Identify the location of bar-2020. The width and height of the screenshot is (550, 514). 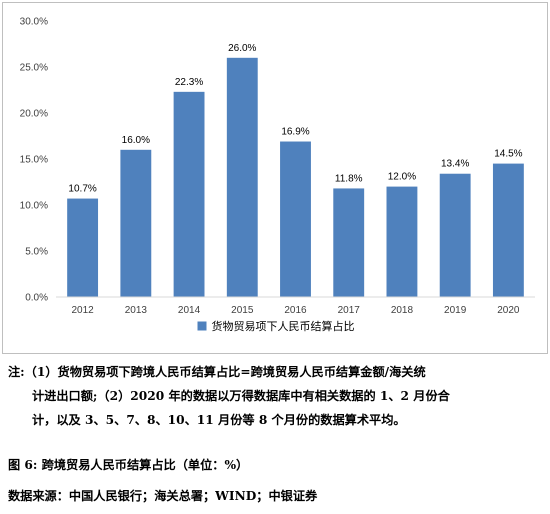
(508, 230).